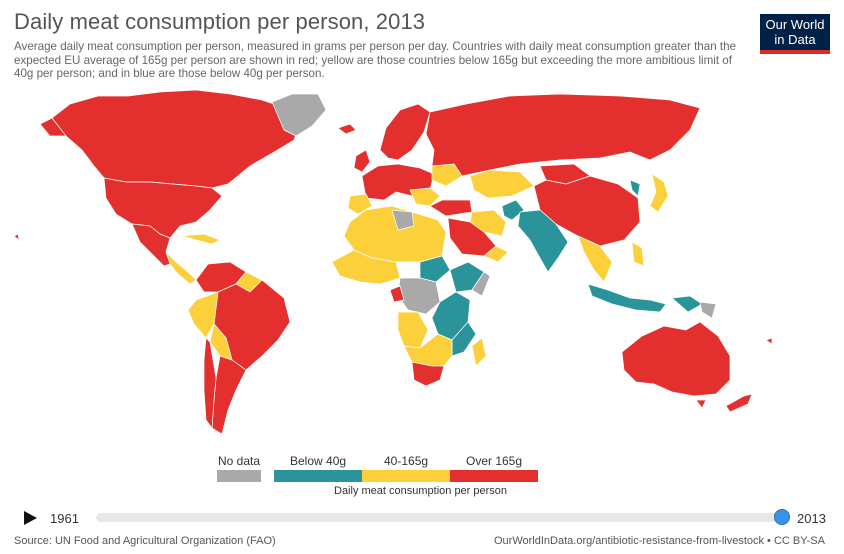  Describe the element at coordinates (163, 208) in the screenshot. I see `region-usa` at that location.